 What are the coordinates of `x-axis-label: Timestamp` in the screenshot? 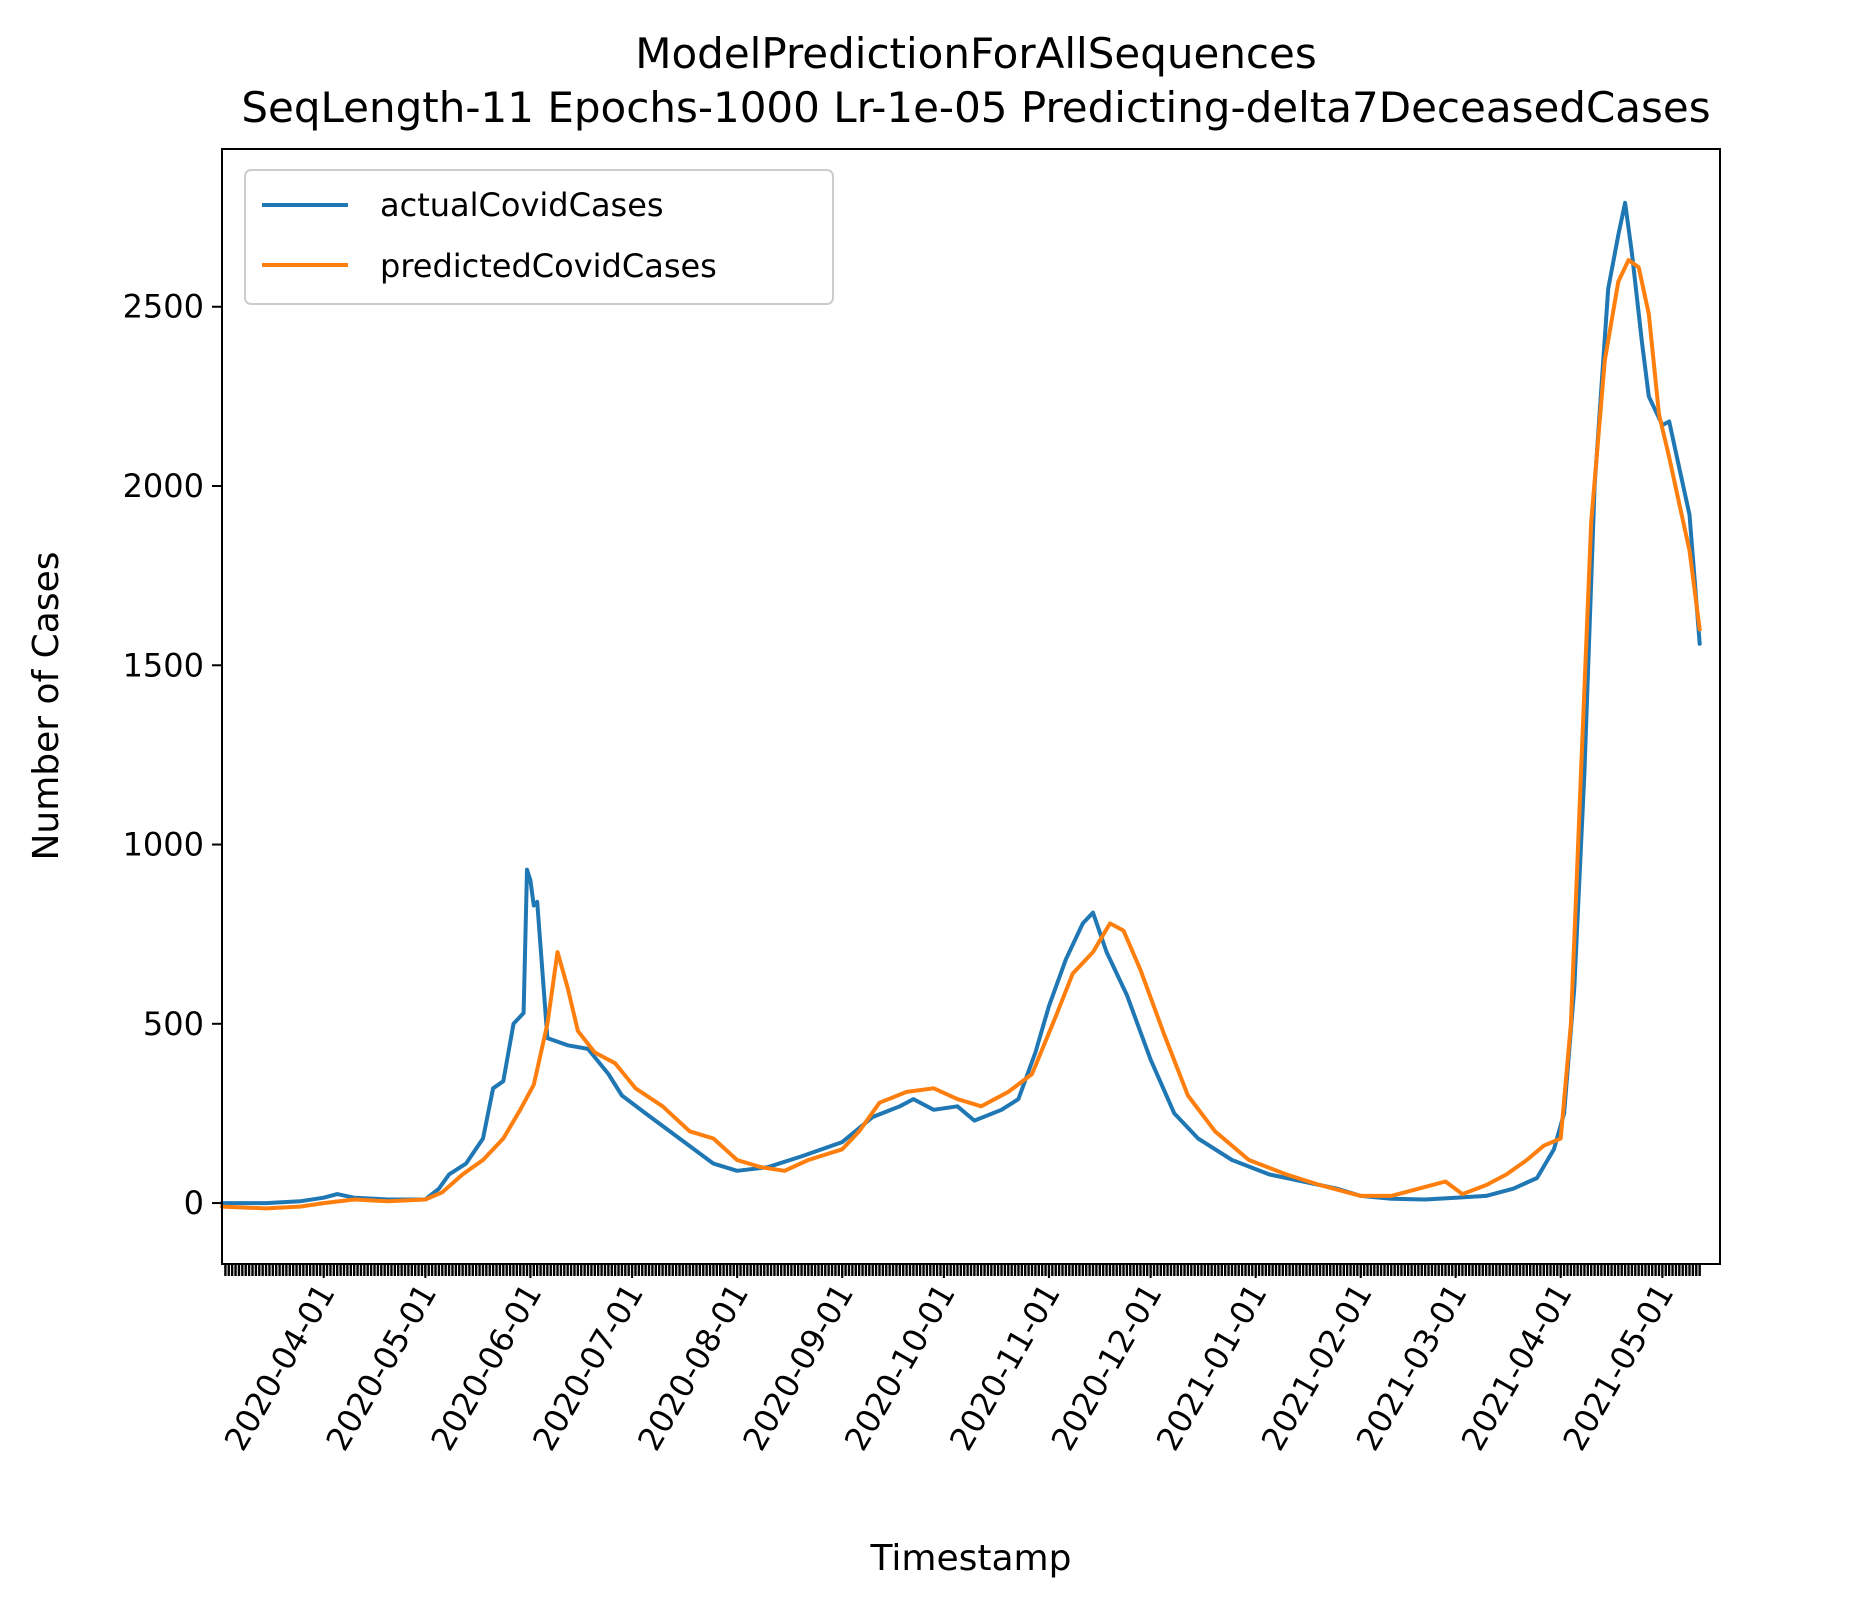 It's located at (971, 1558).